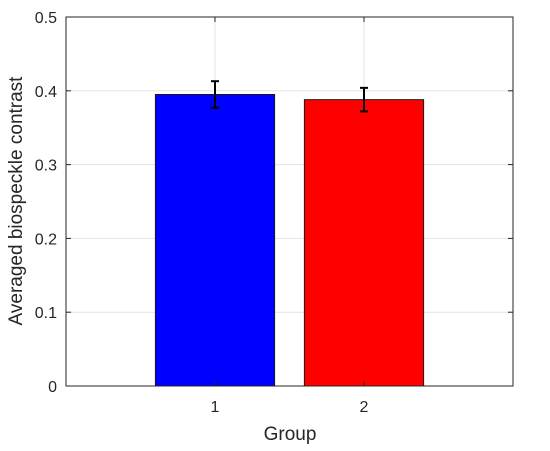 Image resolution: width=550 pixels, height=451 pixels. What do you see at coordinates (46, 92) in the screenshot?
I see `y-tick-label: 0.4` at bounding box center [46, 92].